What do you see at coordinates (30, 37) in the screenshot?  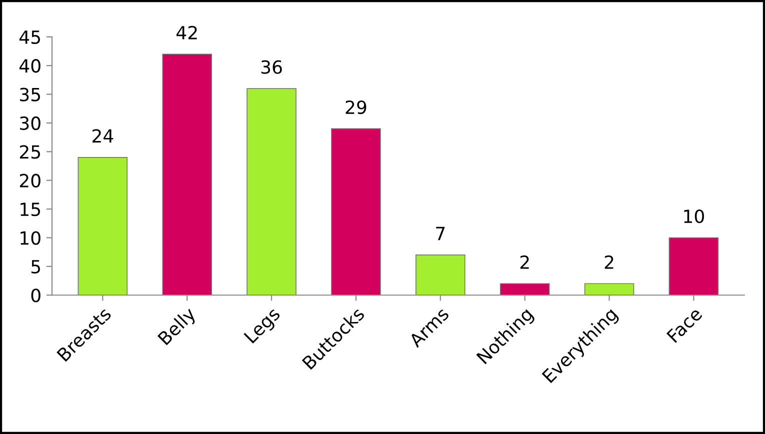 I see `y-tick-label: 45` at bounding box center [30, 37].